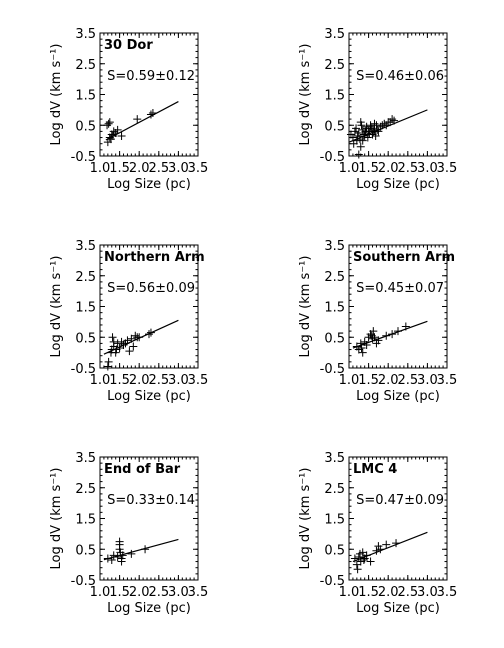 The width and height of the screenshot is (504, 648). I want to click on slope-annotation: S=0.59±0.12, so click(151, 76).